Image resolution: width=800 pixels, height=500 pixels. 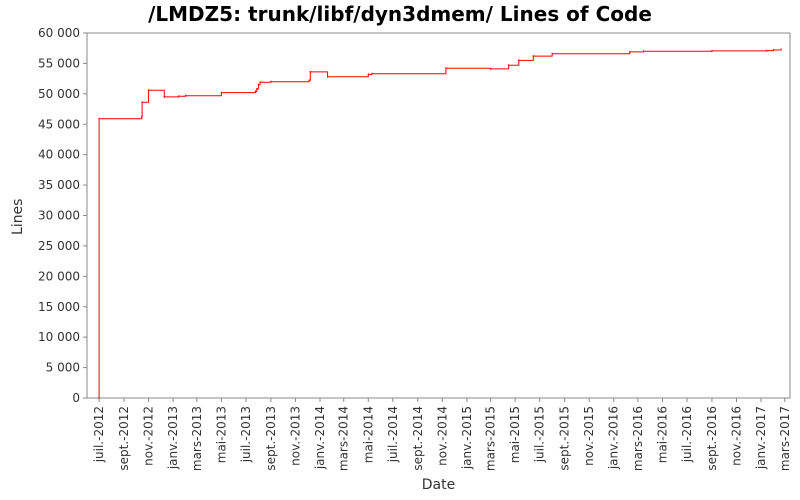 I want to click on x-tick-label: sept.-2016, so click(x=712, y=438).